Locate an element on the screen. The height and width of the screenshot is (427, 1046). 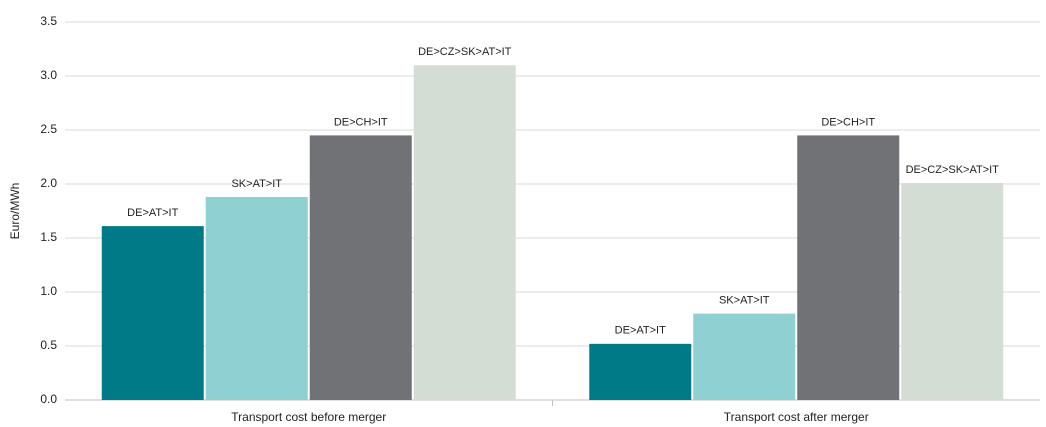
y-axis-label: Euro/MWh is located at coordinates (15, 211).